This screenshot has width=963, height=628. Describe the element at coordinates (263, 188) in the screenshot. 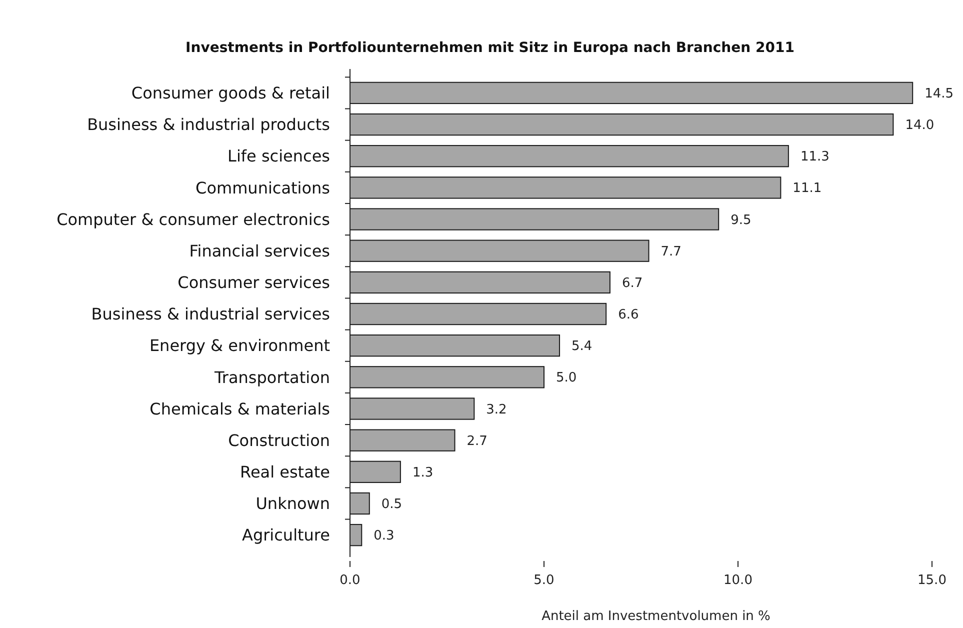

I see `y-tick-label: Communications` at that location.